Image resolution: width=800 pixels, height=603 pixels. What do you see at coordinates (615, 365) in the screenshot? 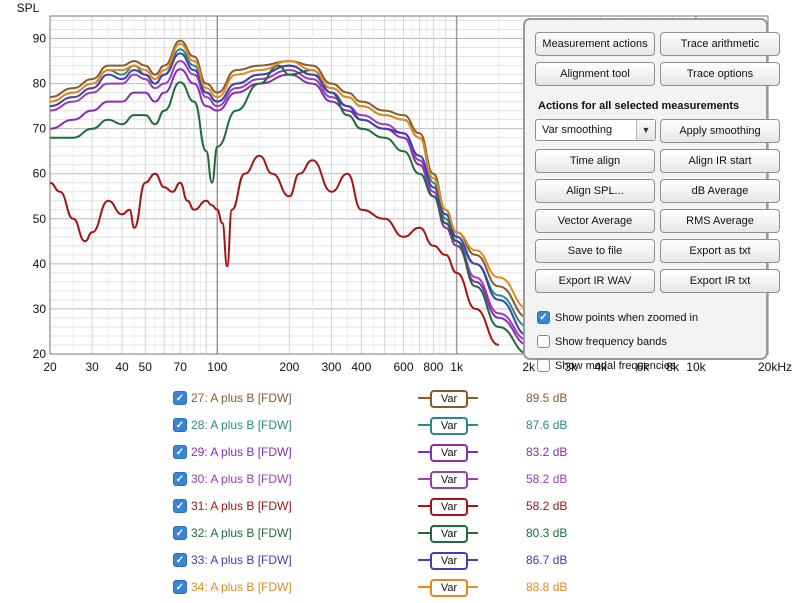
I see `show-modal-frequencies-label: Show modal frequencies` at bounding box center [615, 365].